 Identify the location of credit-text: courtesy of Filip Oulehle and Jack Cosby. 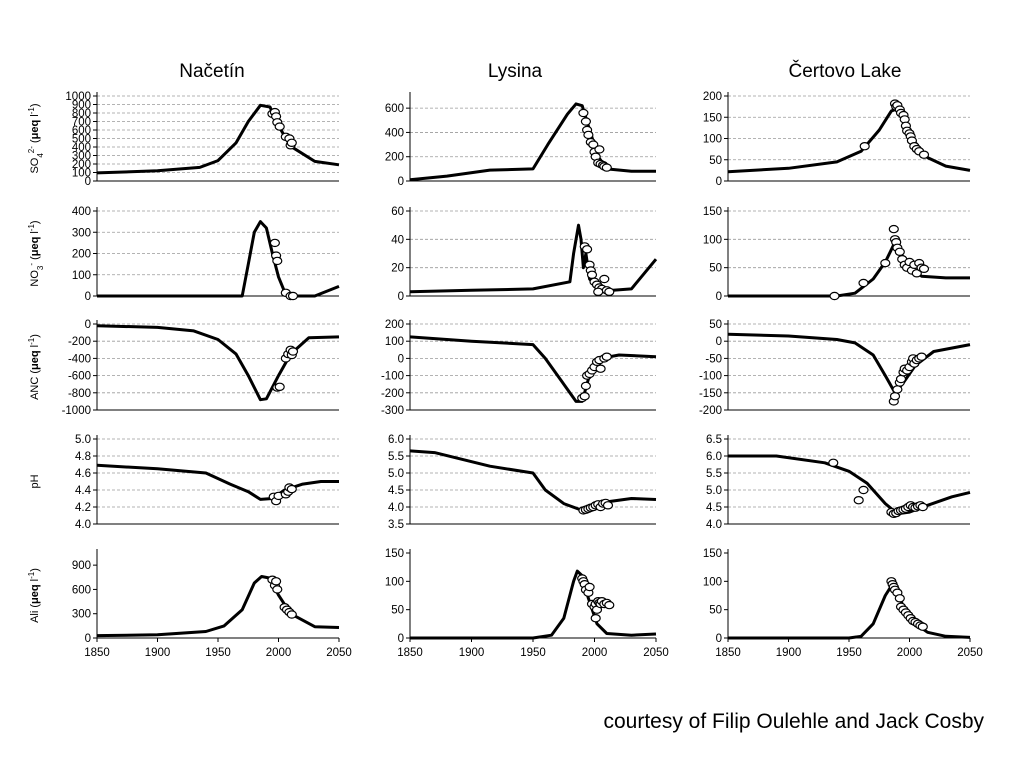
(793, 721).